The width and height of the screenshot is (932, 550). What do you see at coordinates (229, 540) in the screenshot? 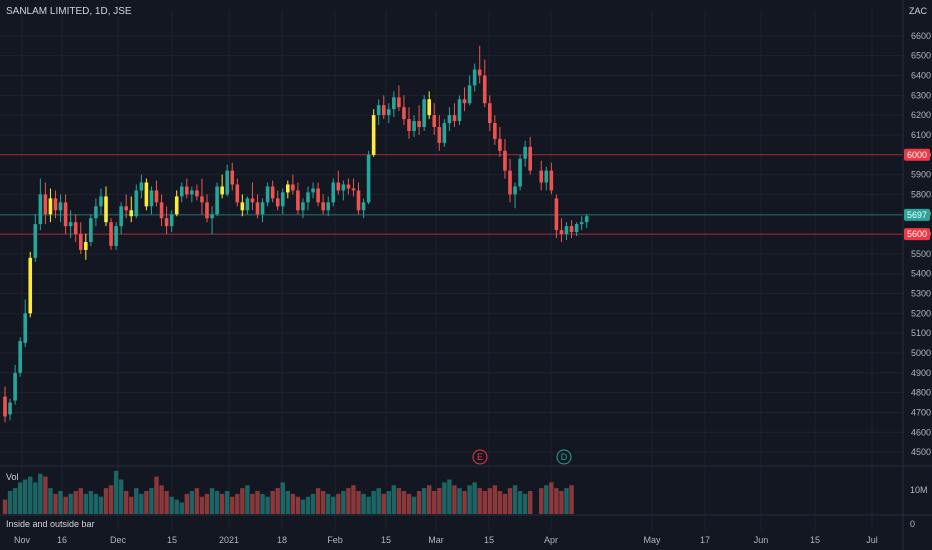
I see `x-tick-label: 2021` at bounding box center [229, 540].